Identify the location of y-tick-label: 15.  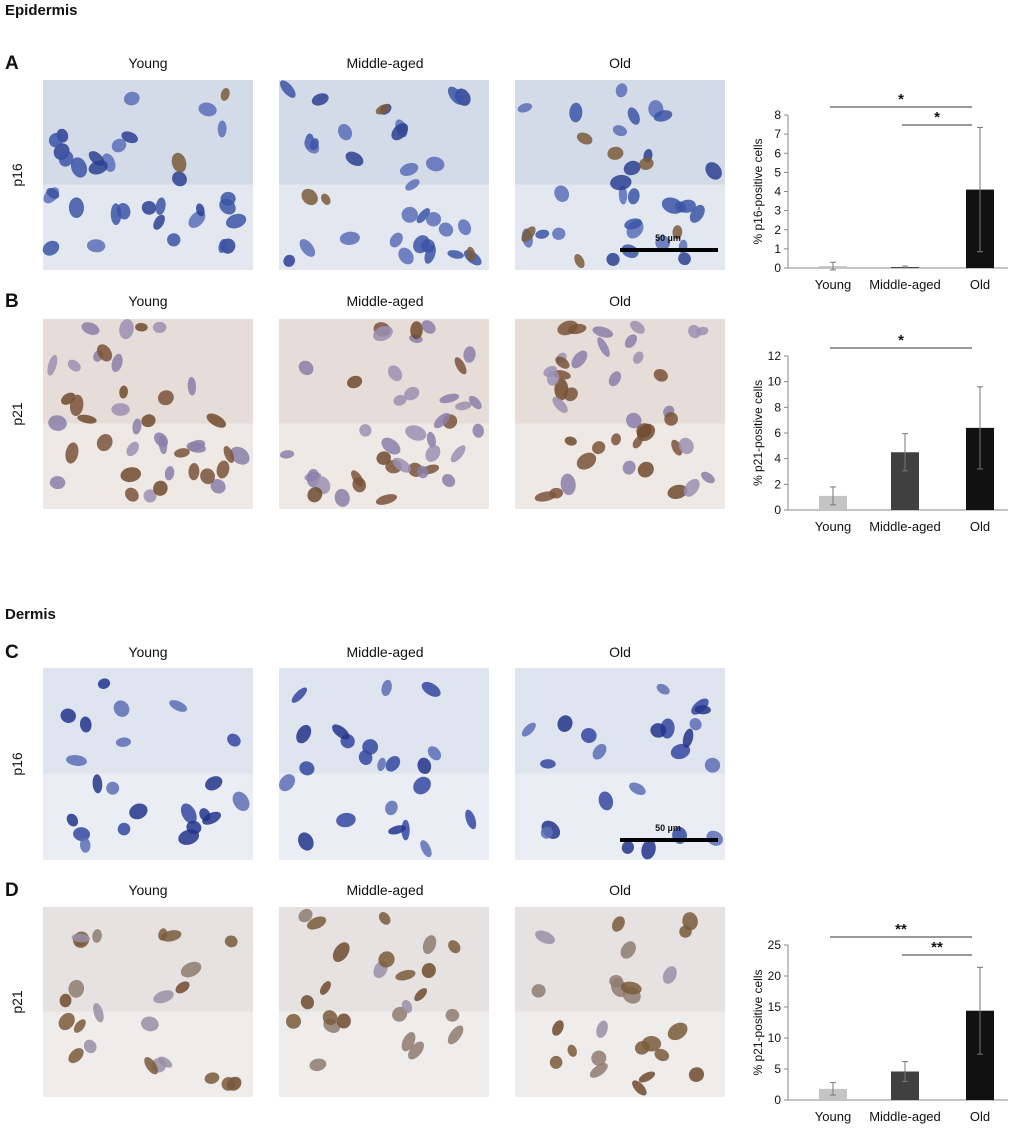
(775, 1007).